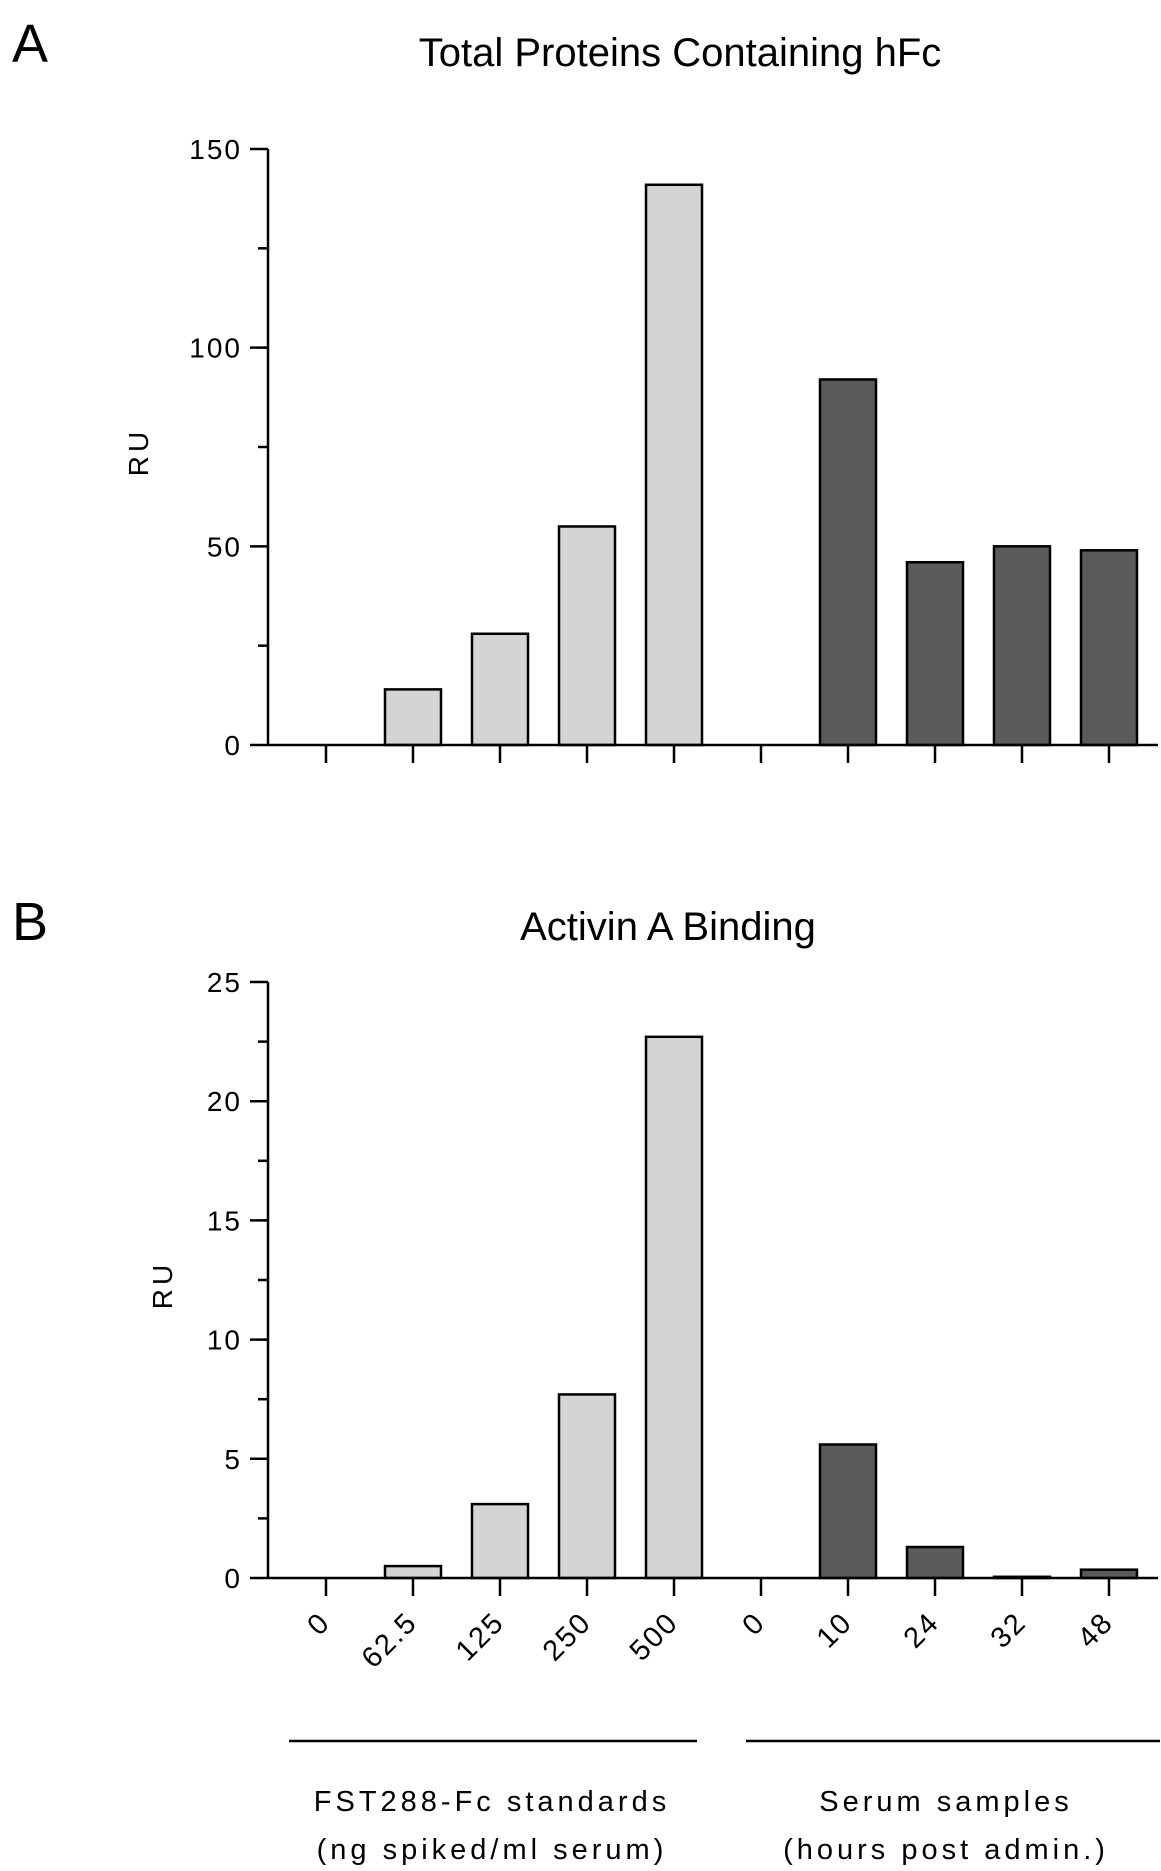  Describe the element at coordinates (318, 1623) in the screenshot. I see `panel-b-xtick-label-0: 0` at that location.